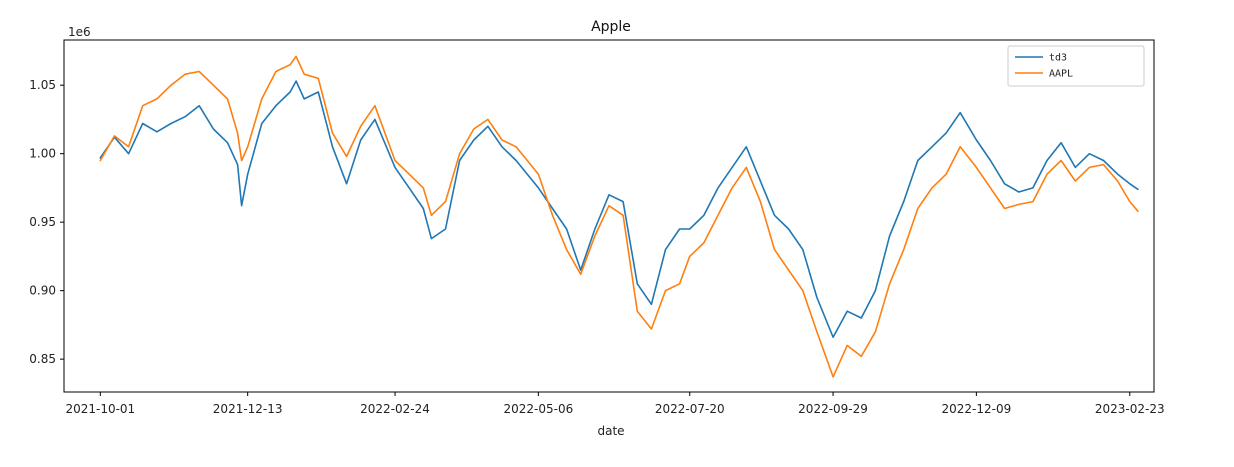 This screenshot has height=467, width=1234. What do you see at coordinates (42, 359) in the screenshot?
I see `y-tick-label: 0.85` at bounding box center [42, 359].